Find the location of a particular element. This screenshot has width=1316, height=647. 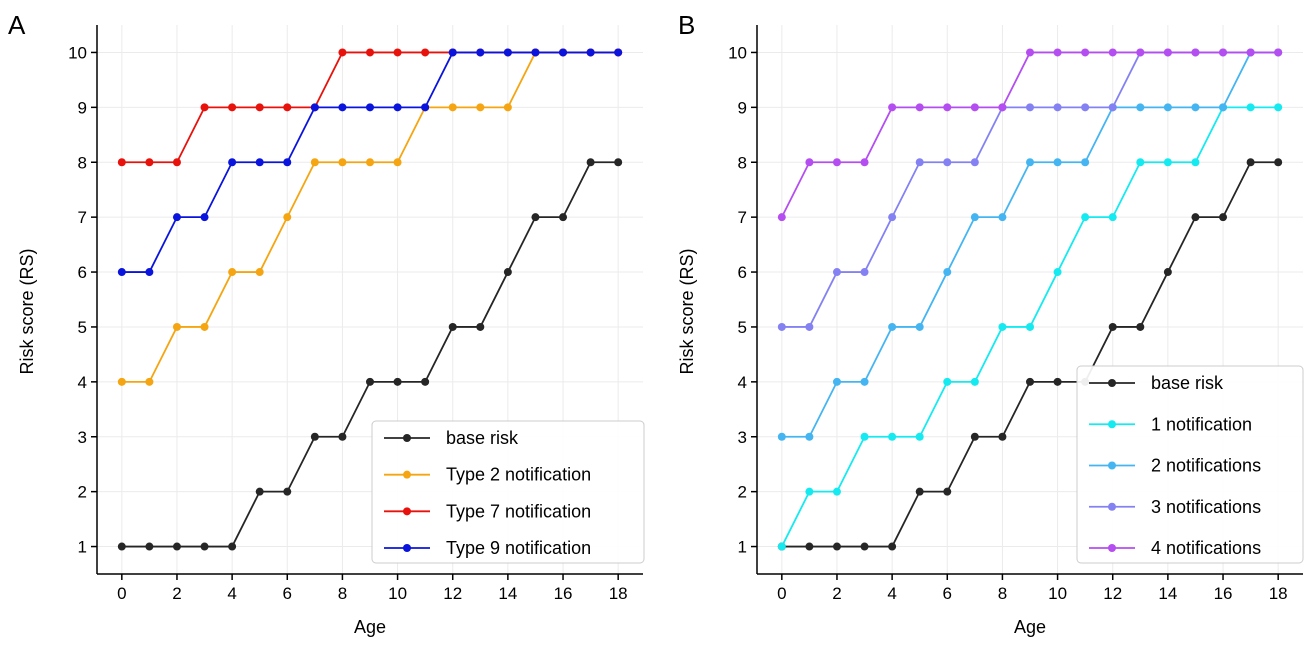

legend-label: Type 9 notification is located at coordinates (518, 548).